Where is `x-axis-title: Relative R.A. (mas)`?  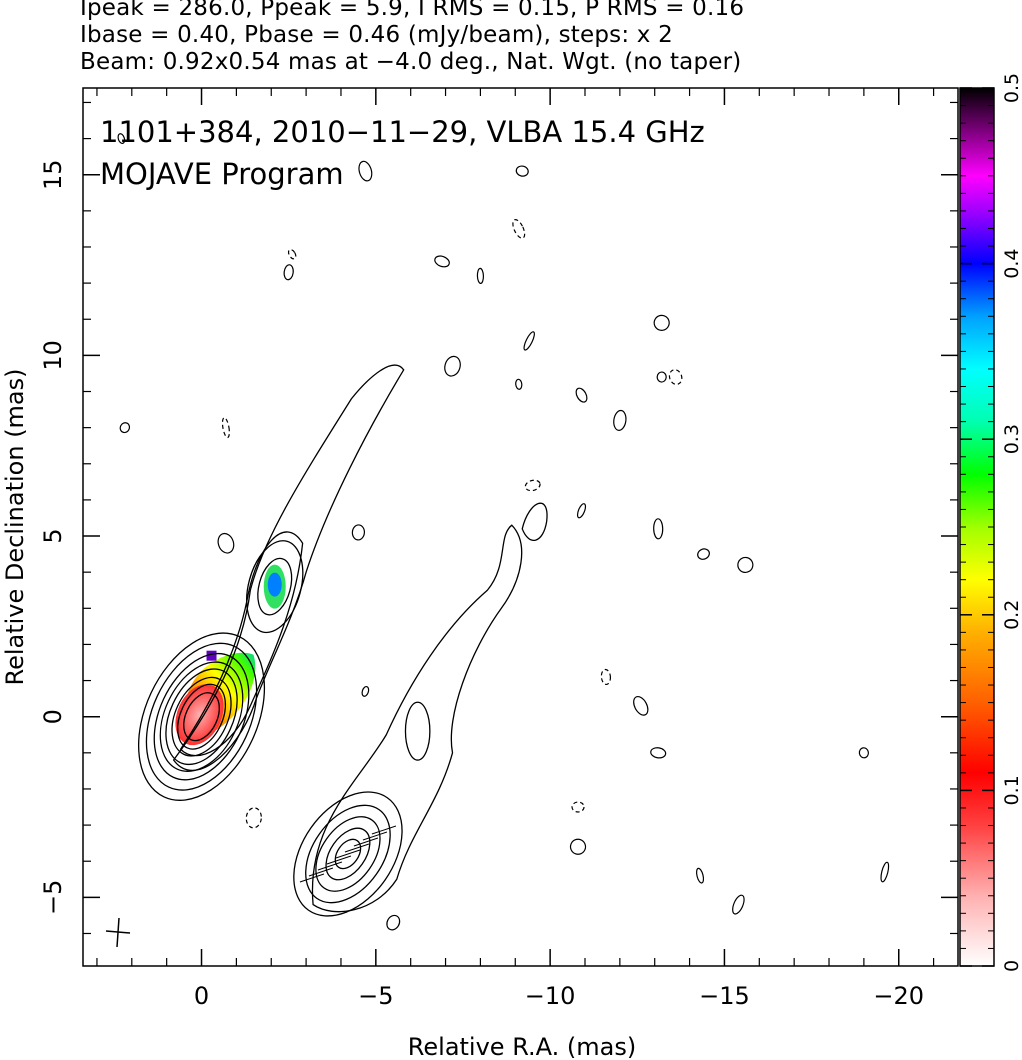
x-axis-title: Relative R.A. (mas) is located at coordinates (522, 1046).